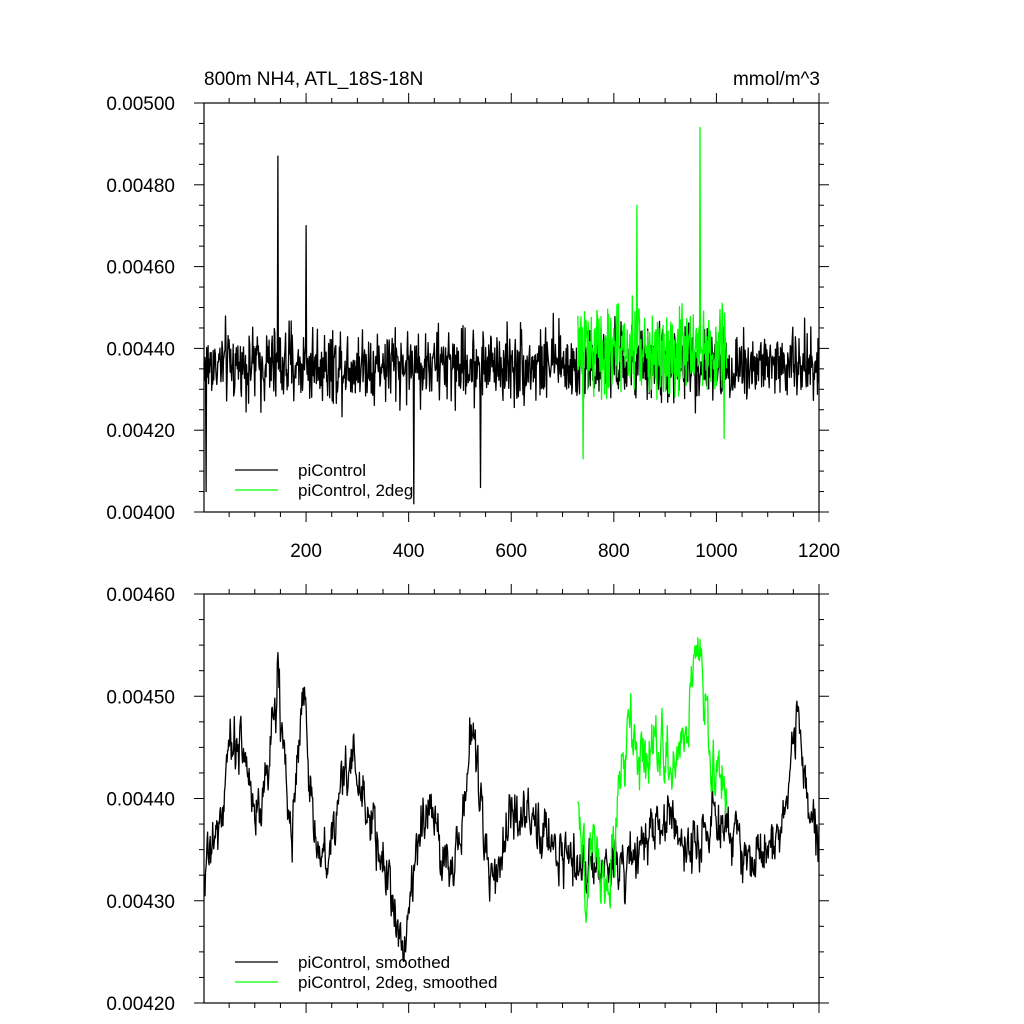 The height and width of the screenshot is (1024, 1024). I want to click on y-tick-label: 0.00500, so click(140, 104).